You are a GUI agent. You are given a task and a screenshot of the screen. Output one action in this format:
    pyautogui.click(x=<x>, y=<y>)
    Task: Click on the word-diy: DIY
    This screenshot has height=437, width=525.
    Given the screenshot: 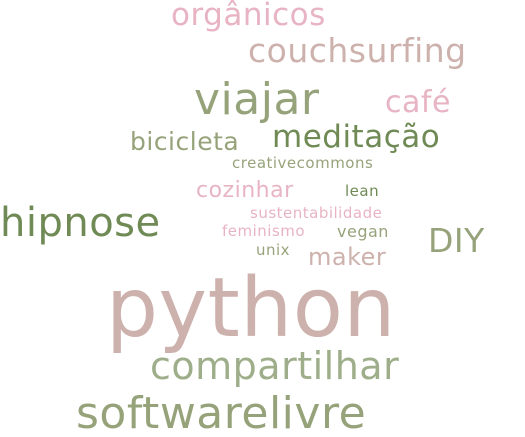 What is the action you would take?
    pyautogui.click(x=456, y=240)
    